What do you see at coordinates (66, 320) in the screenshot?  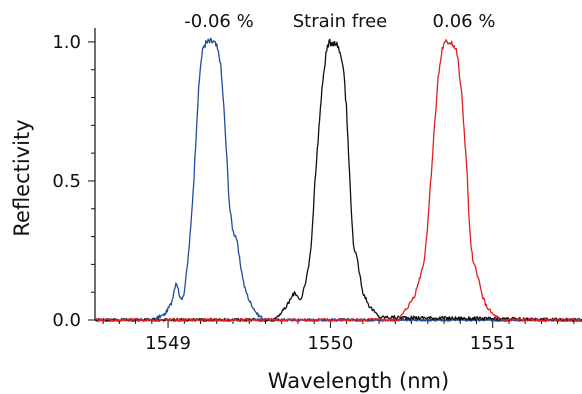 I see `y-tick-label: 0.0` at bounding box center [66, 320].